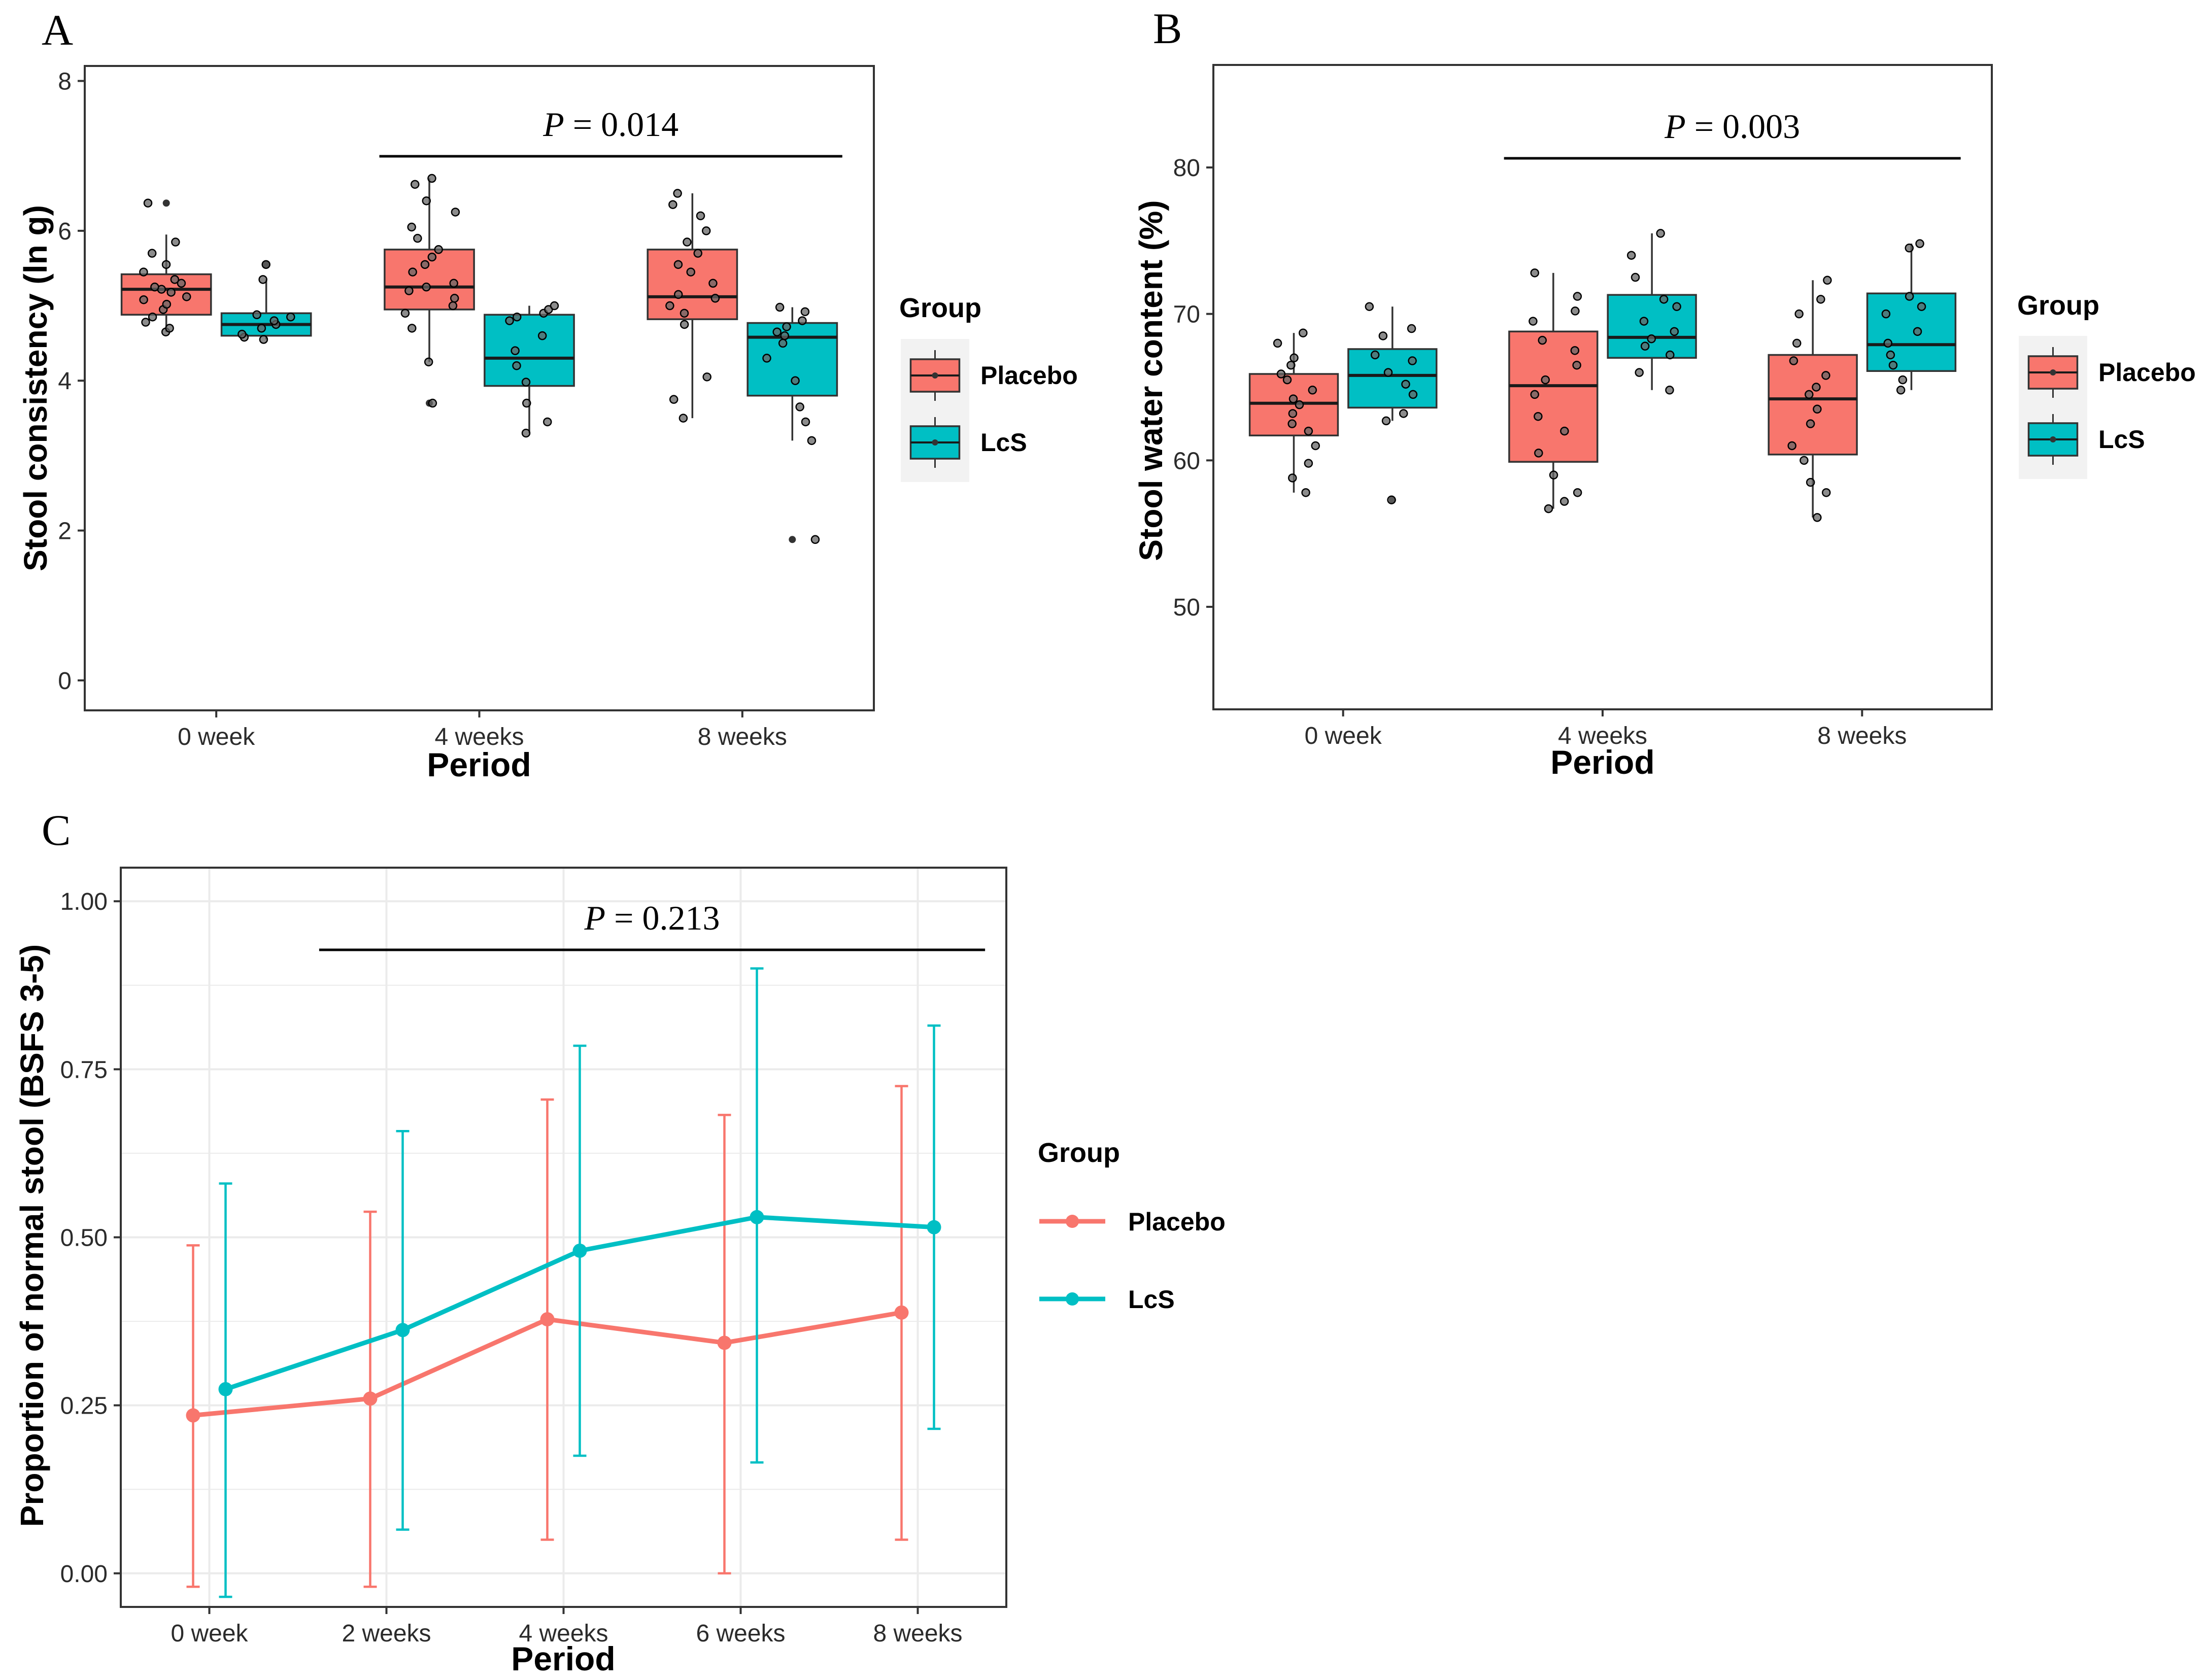 Image resolution: width=2207 pixels, height=1680 pixels. What do you see at coordinates (1343, 736) in the screenshot?
I see `x-tick-label: 0 week` at bounding box center [1343, 736].